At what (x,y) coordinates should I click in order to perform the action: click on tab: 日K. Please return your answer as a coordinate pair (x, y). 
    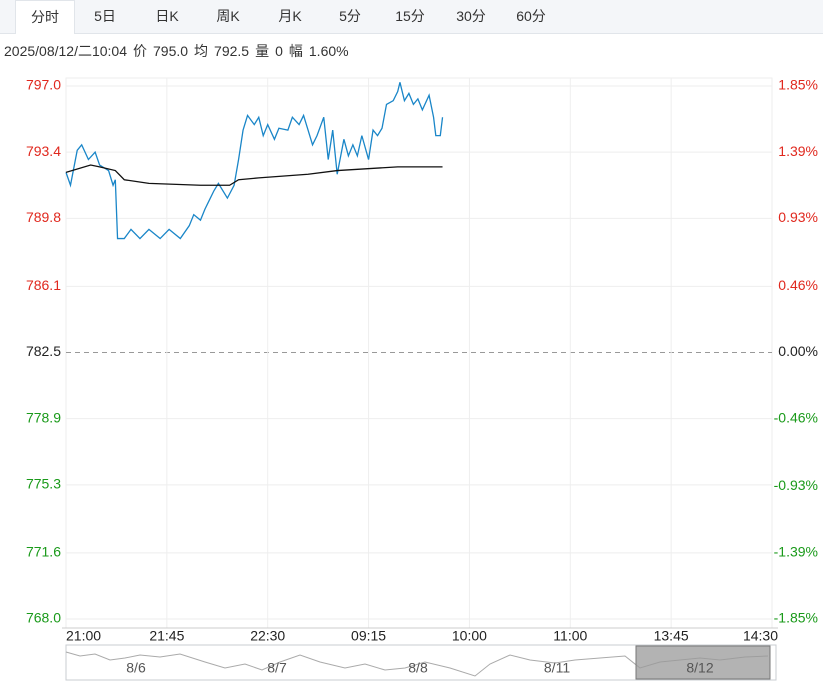
    Looking at the image, I should click on (167, 16).